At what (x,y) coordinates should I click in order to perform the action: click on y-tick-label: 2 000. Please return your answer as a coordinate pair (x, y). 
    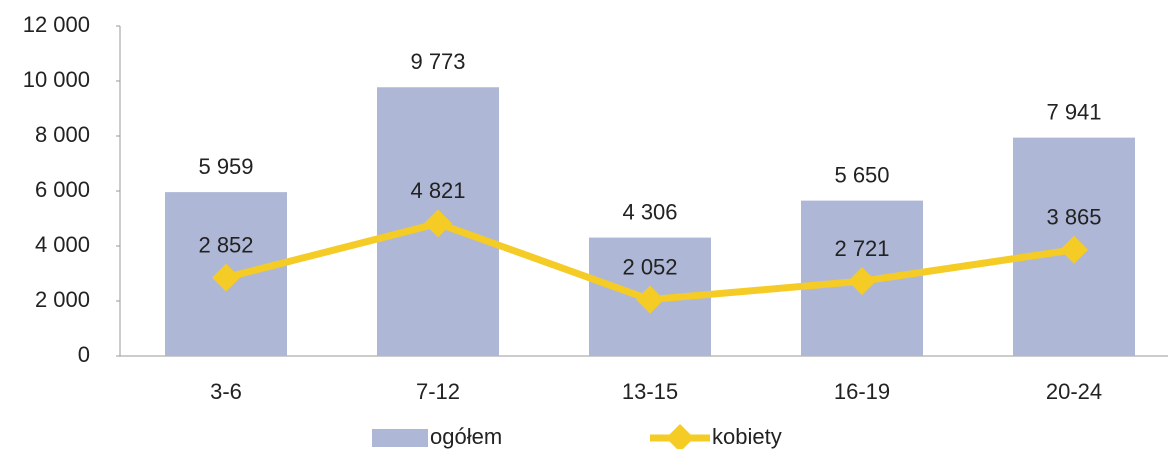
    Looking at the image, I should click on (62, 299).